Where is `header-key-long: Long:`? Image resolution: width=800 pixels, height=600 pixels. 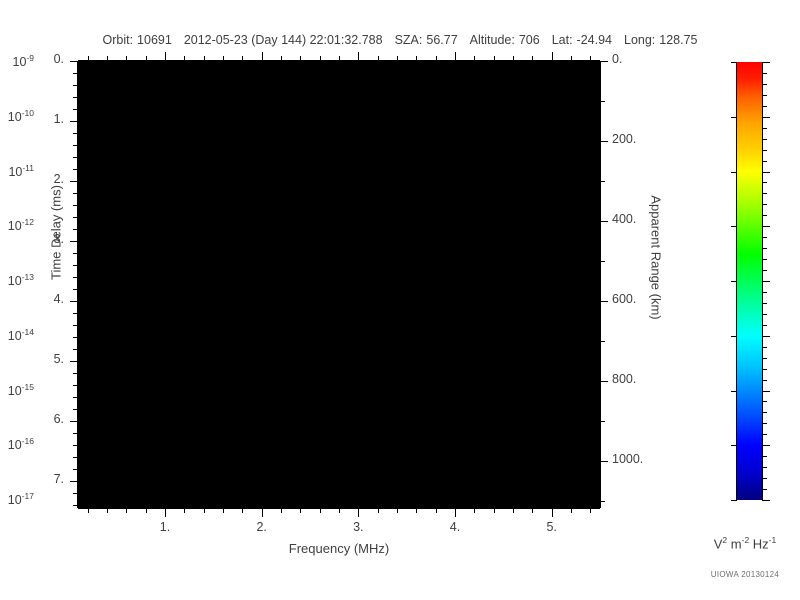
header-key-long: Long: is located at coordinates (640, 40).